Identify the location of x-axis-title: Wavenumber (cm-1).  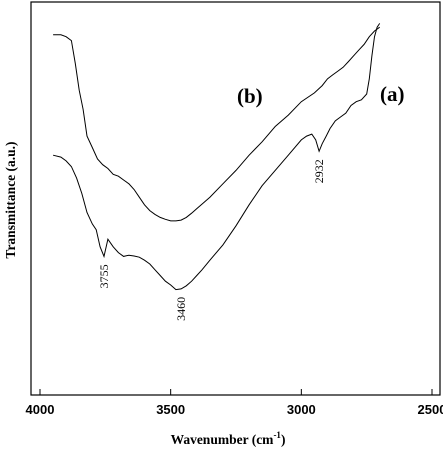
(228, 438).